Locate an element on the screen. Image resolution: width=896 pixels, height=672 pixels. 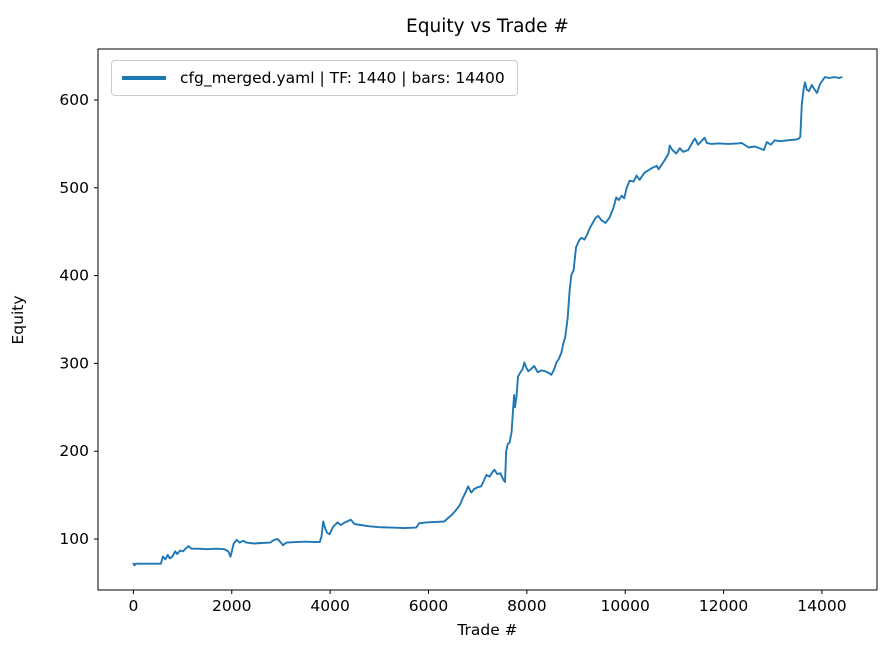
y-tick-label: 400 is located at coordinates (74, 276).